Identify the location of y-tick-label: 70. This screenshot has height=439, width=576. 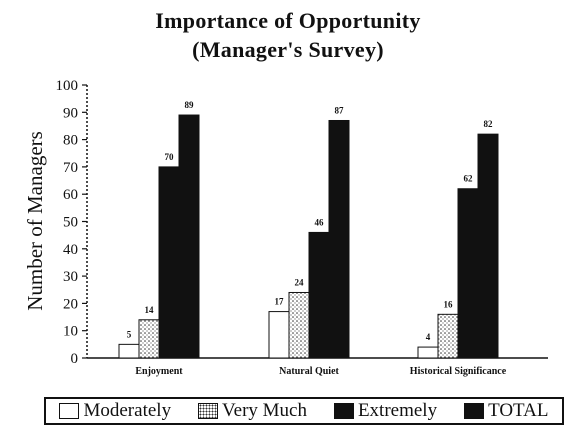
(70, 168).